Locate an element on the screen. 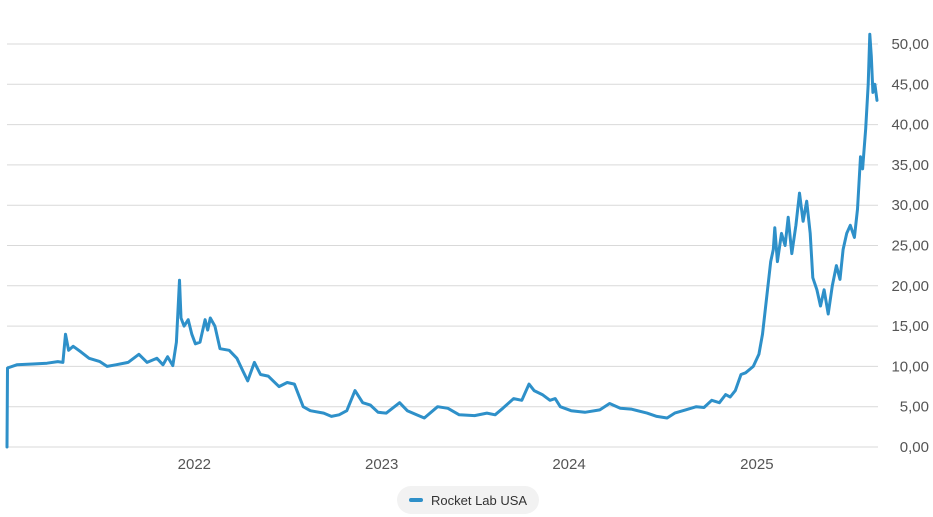  y-tick-label: 5,00 is located at coordinates (914, 407).